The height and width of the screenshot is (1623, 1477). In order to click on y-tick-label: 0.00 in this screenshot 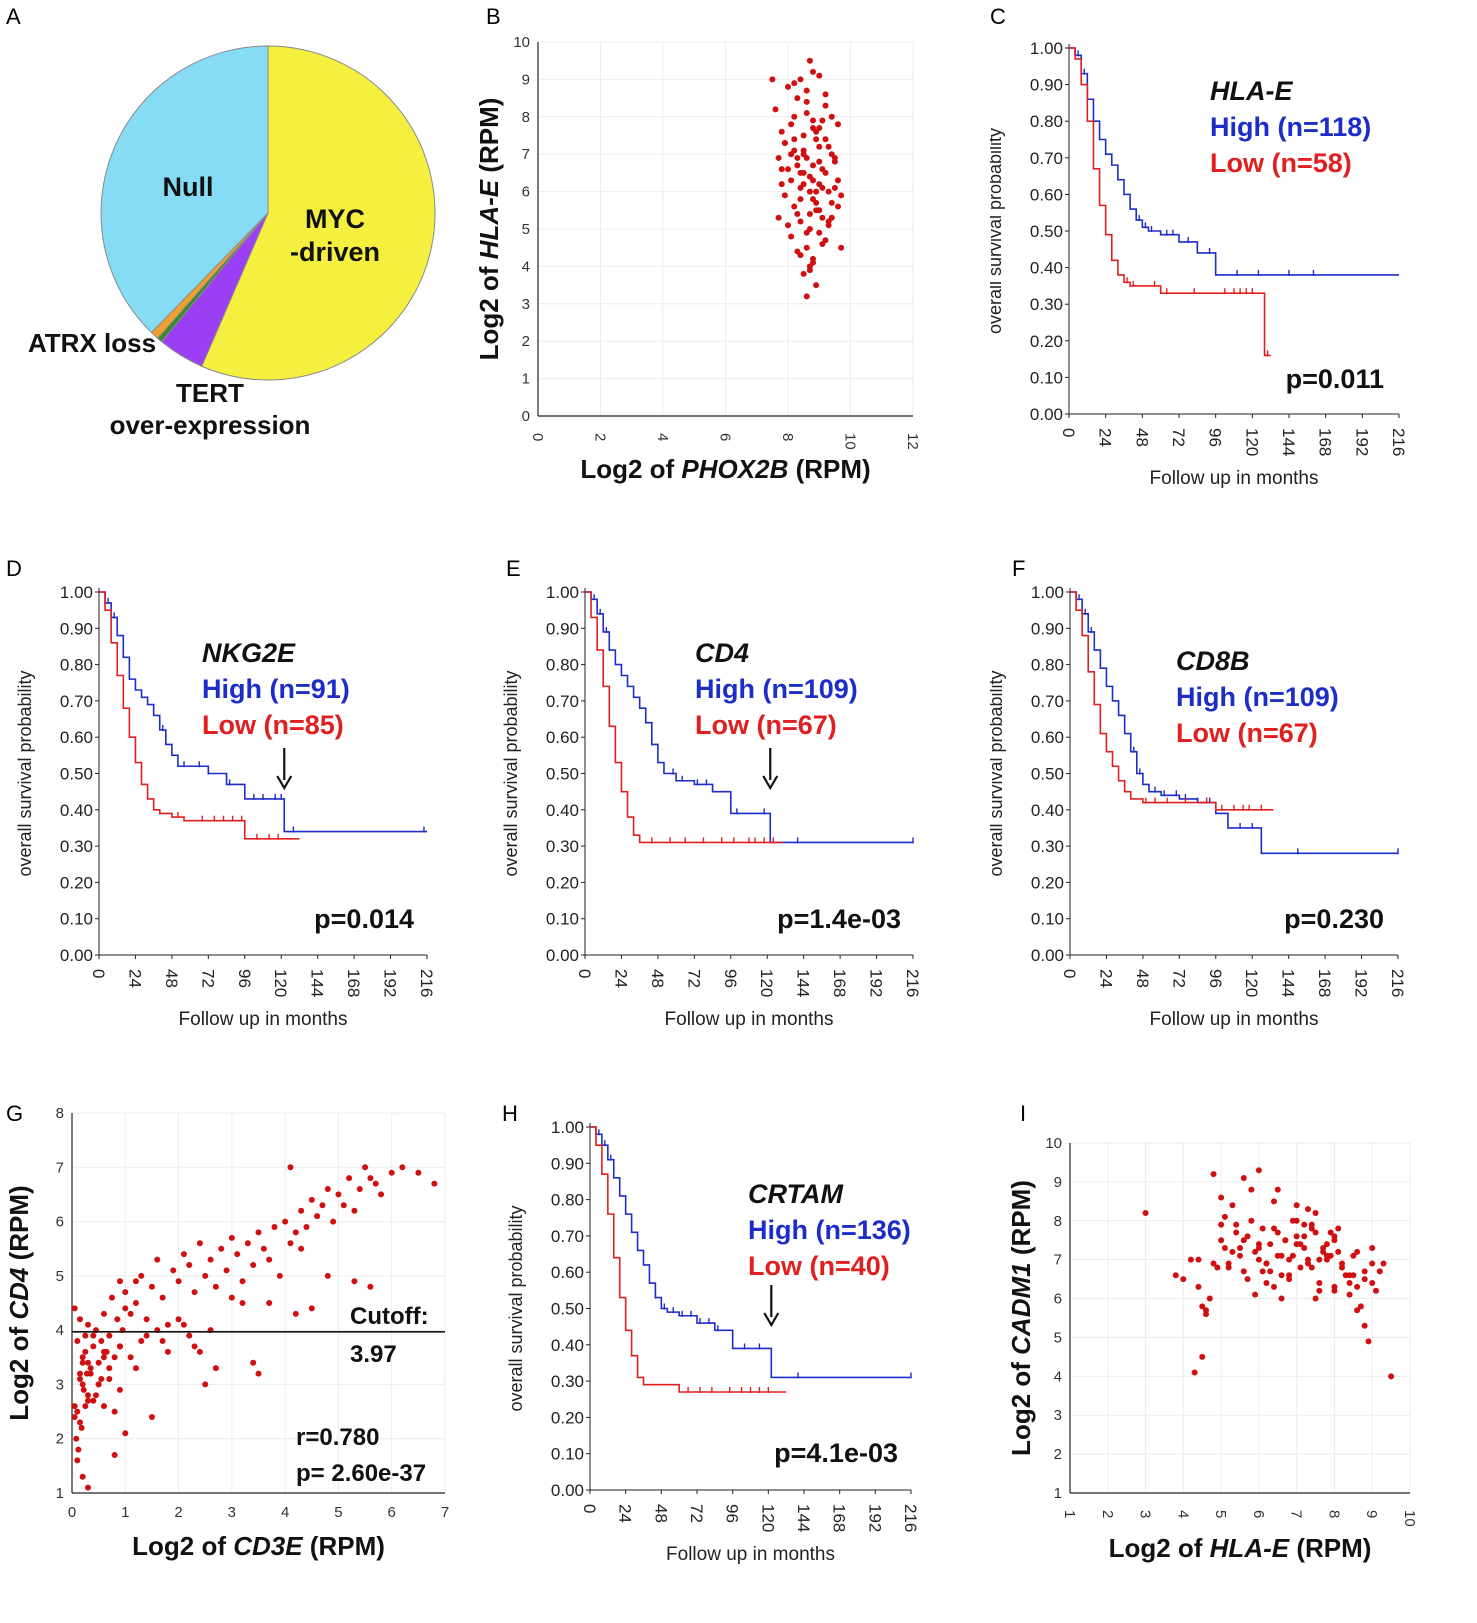, I will do `click(1046, 414)`.